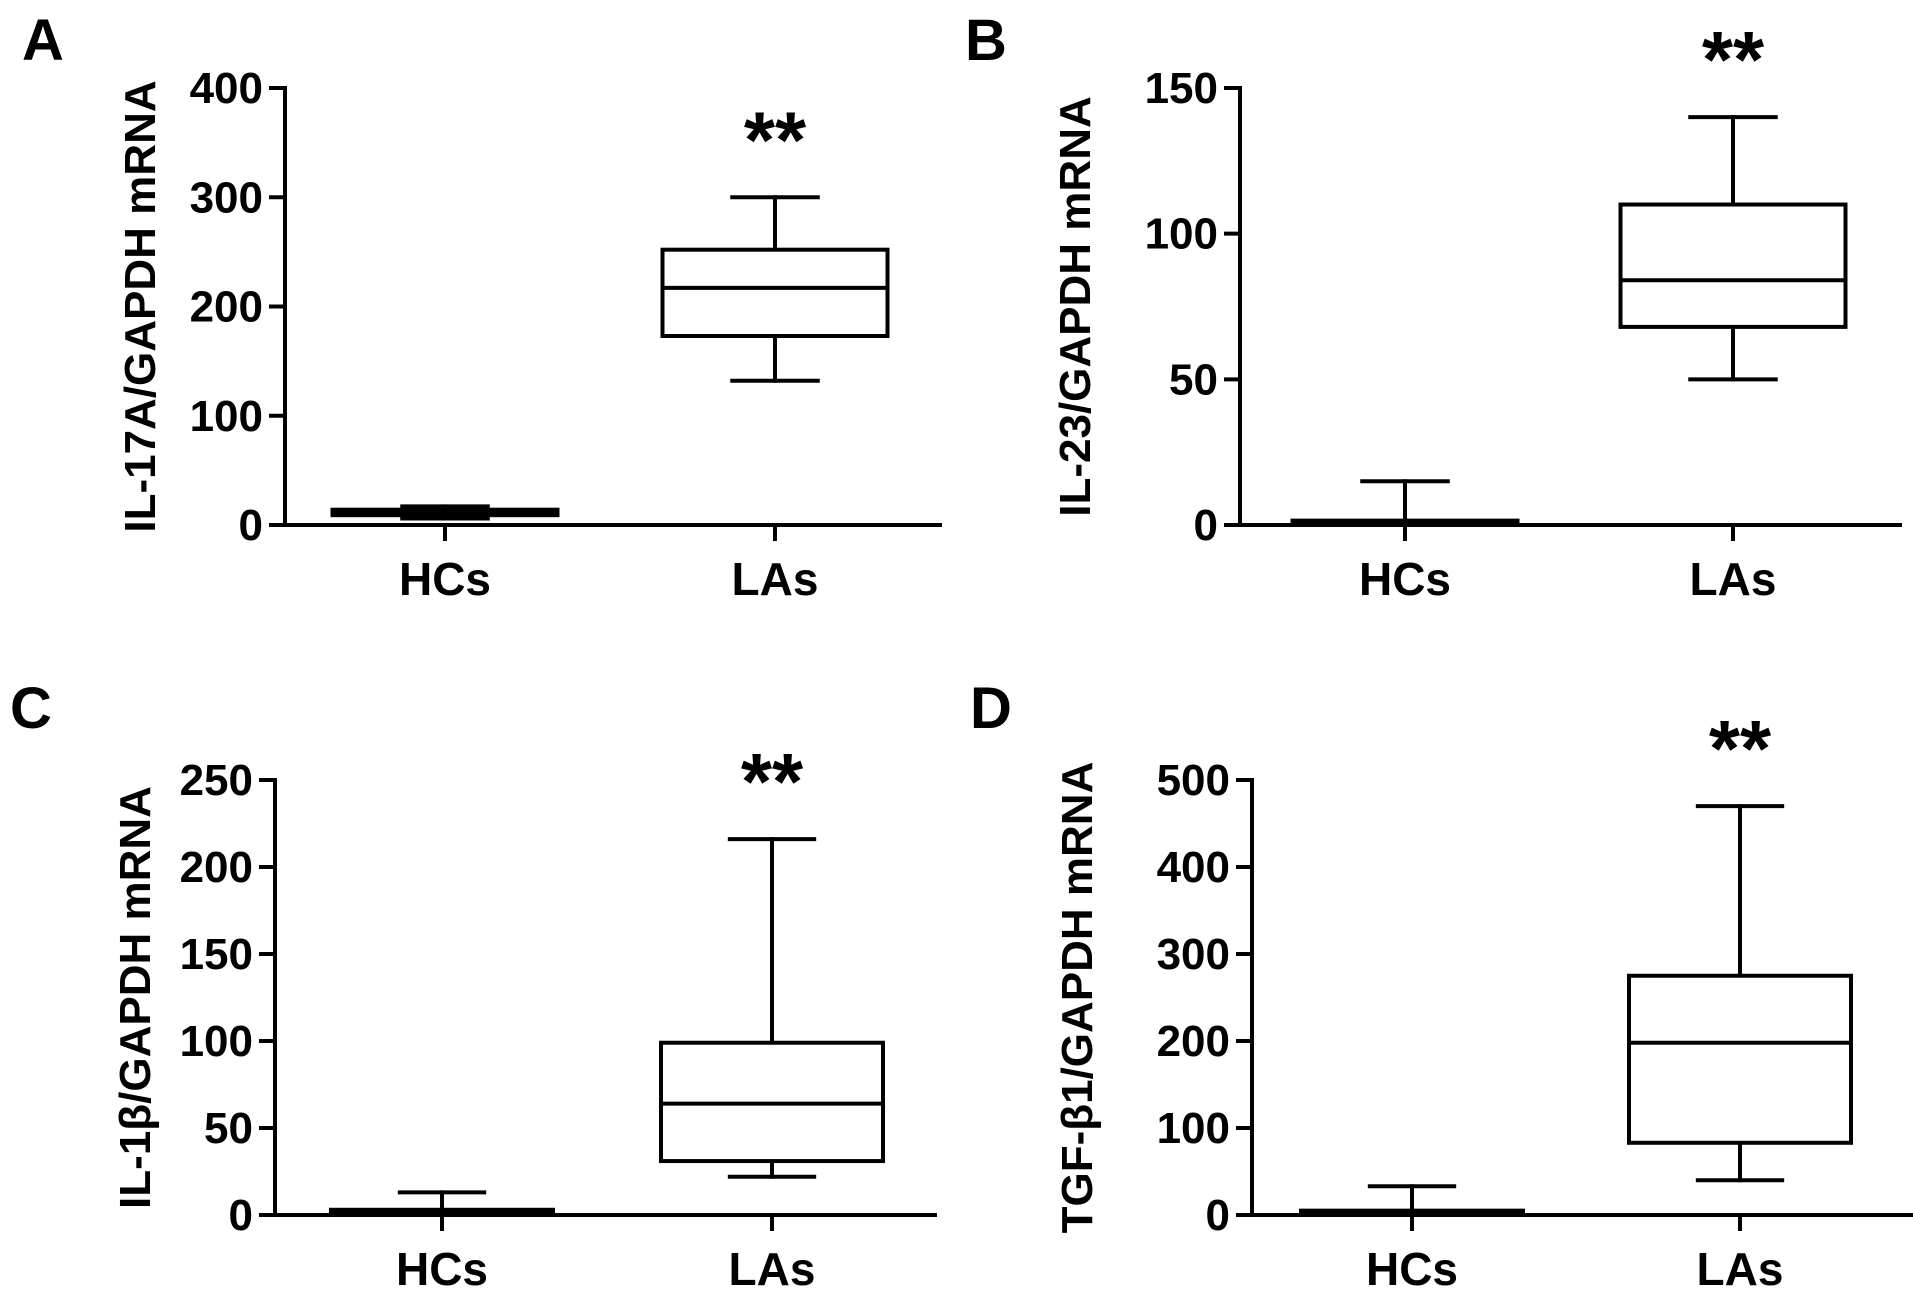  What do you see at coordinates (228, 1128) in the screenshot?
I see `panel-c-y-tick-label: 50` at bounding box center [228, 1128].